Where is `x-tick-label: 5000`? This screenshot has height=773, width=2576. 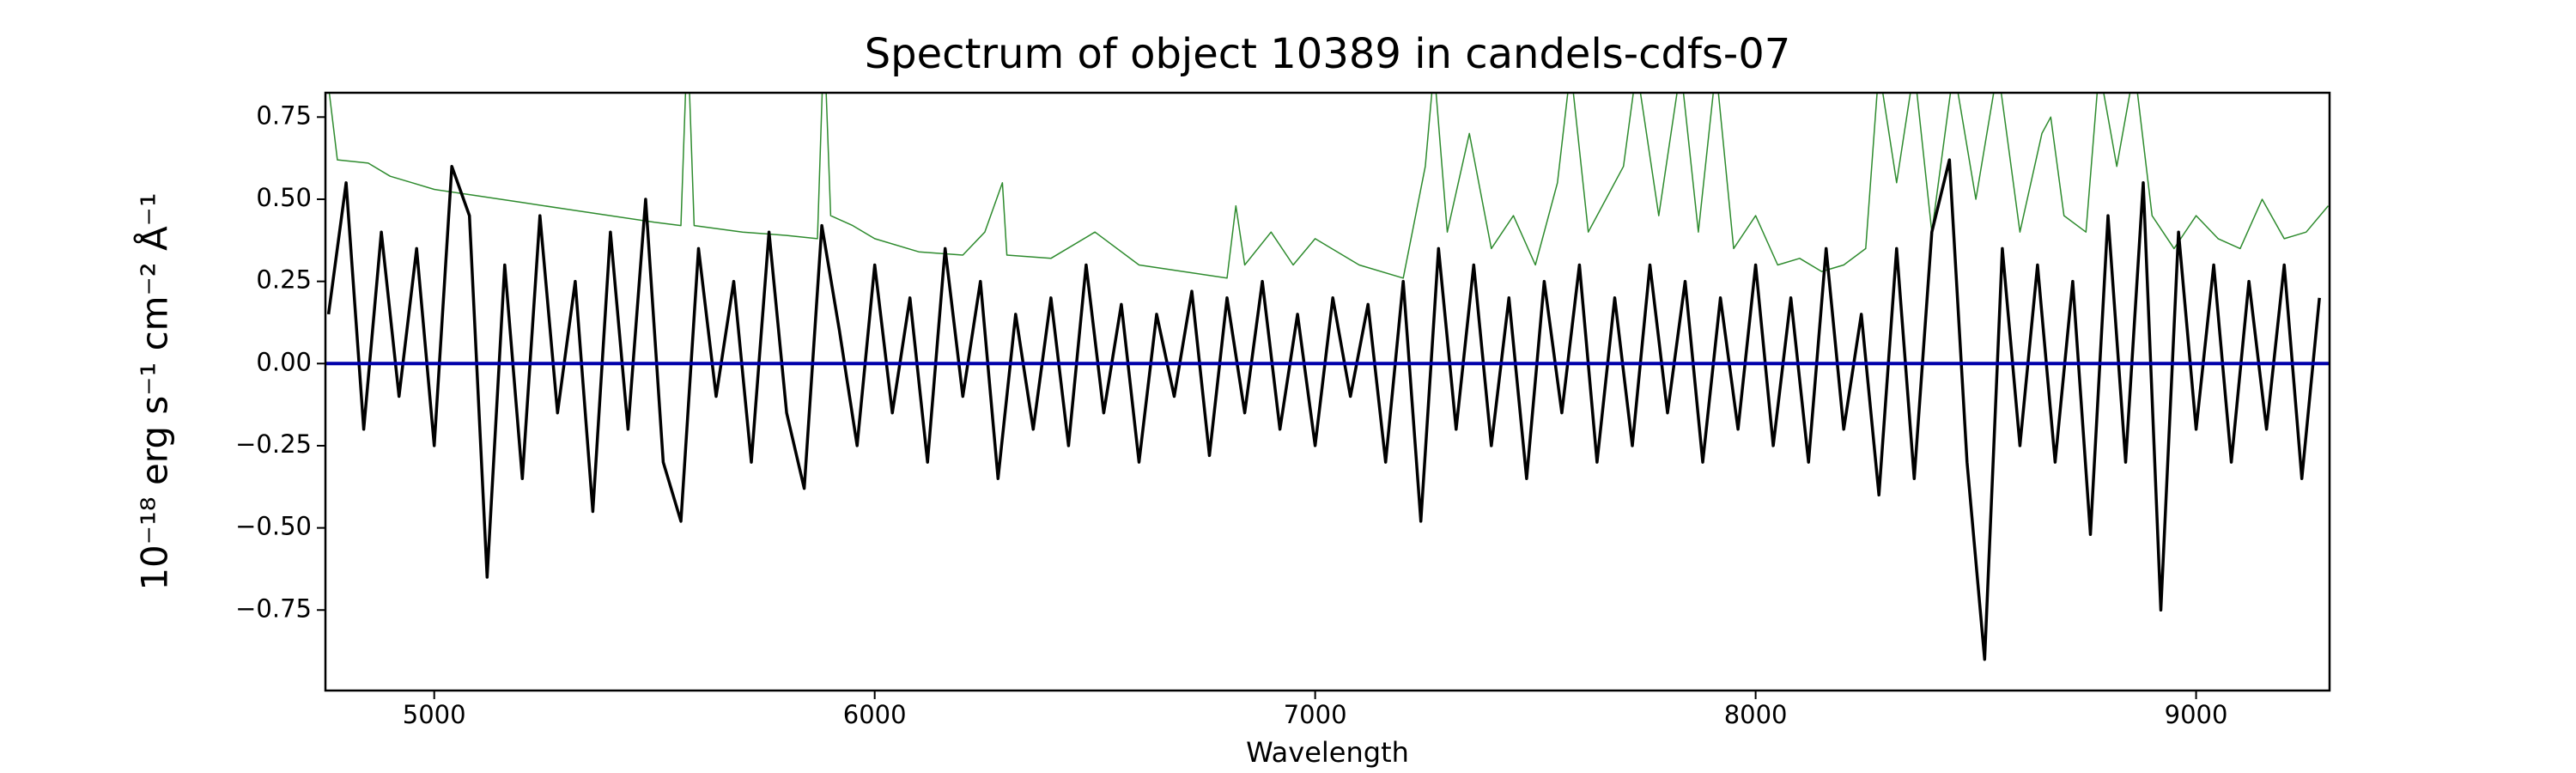
x-tick-label: 5000 is located at coordinates (434, 714).